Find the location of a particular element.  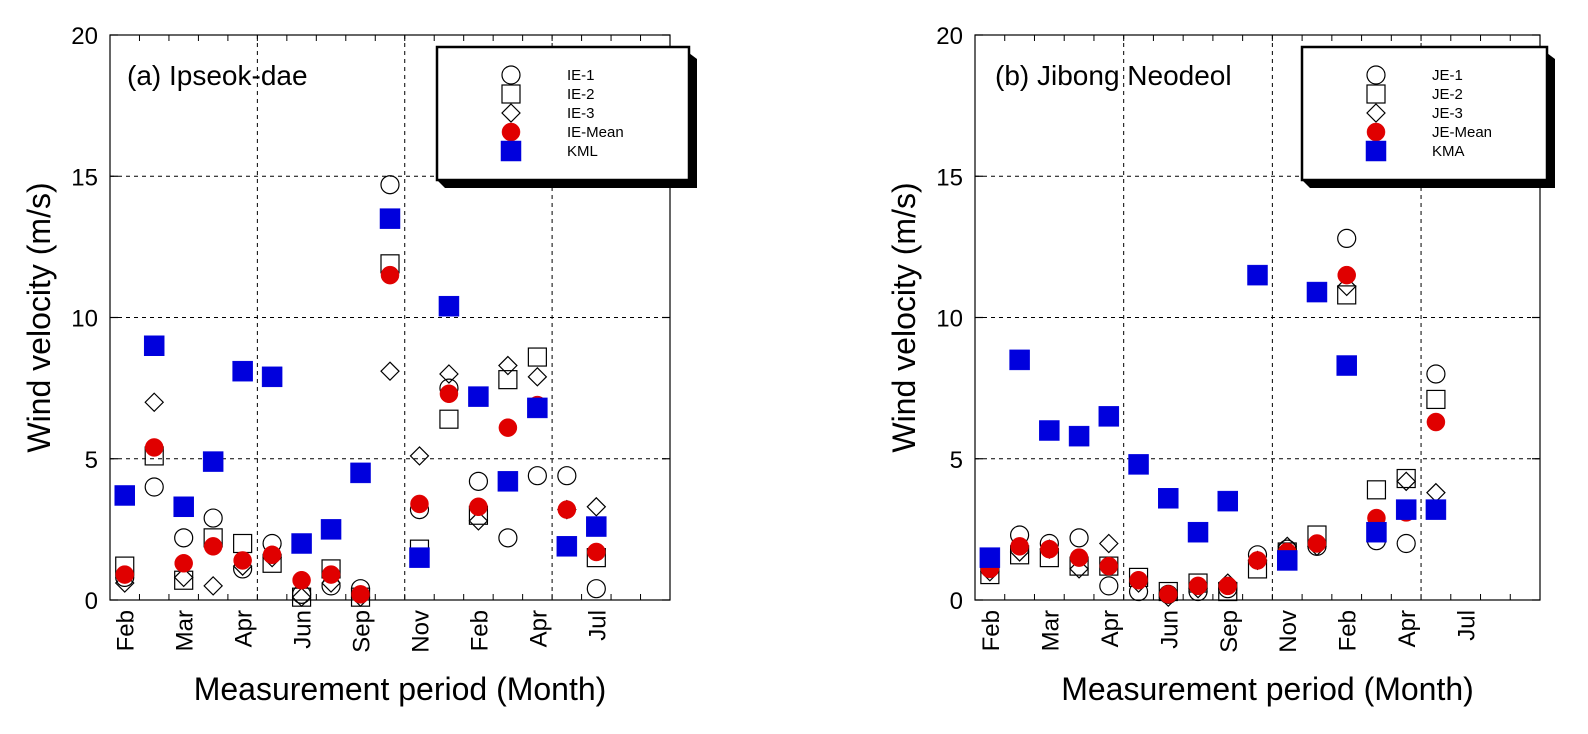

x-tick-label: Jul is located at coordinates (597, 625).